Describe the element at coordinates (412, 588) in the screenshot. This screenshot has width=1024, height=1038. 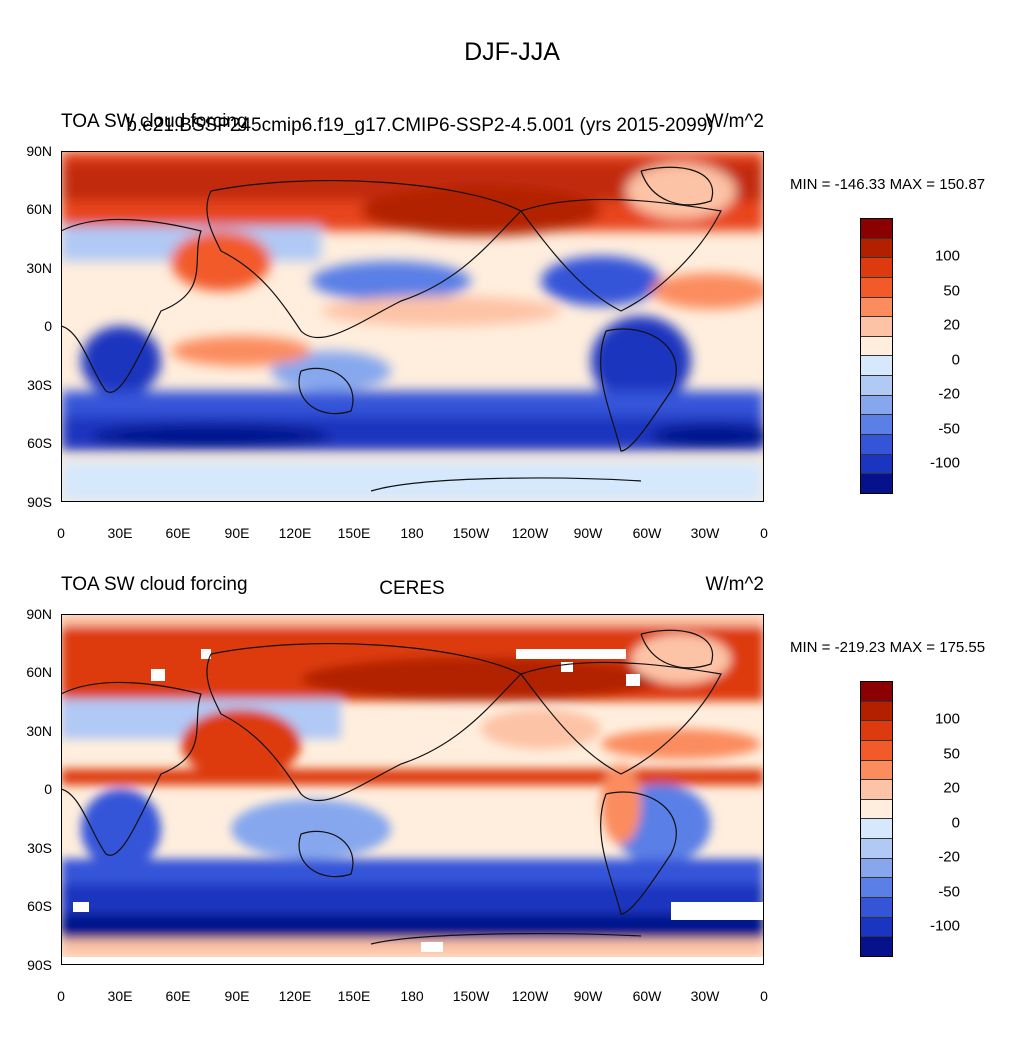
I see `panel-center-label: CERES` at that location.